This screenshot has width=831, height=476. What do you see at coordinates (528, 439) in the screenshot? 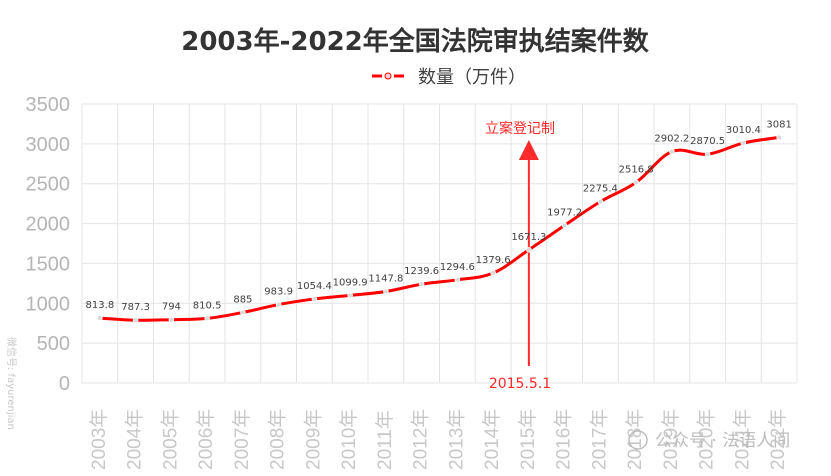
I see `x-tick-label: 2015年` at bounding box center [528, 439].